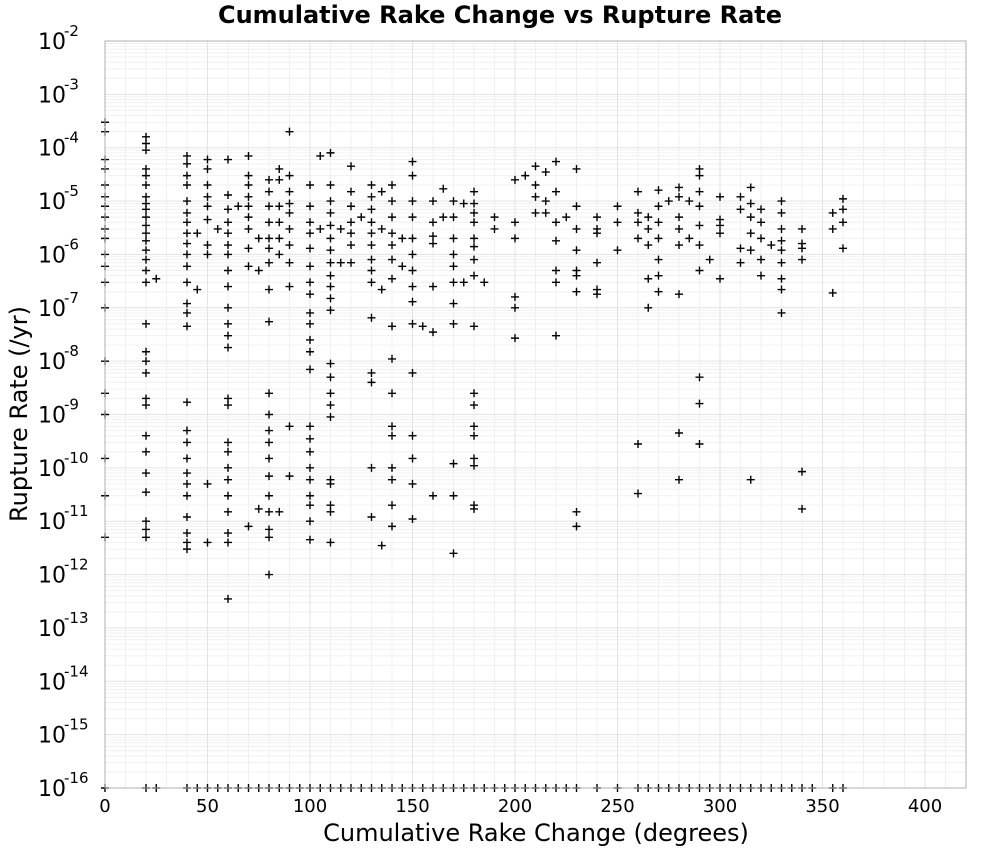  Describe the element at coordinates (19, 414) in the screenshot. I see `y-axis-label: Rupture Rate (/yr)` at that location.